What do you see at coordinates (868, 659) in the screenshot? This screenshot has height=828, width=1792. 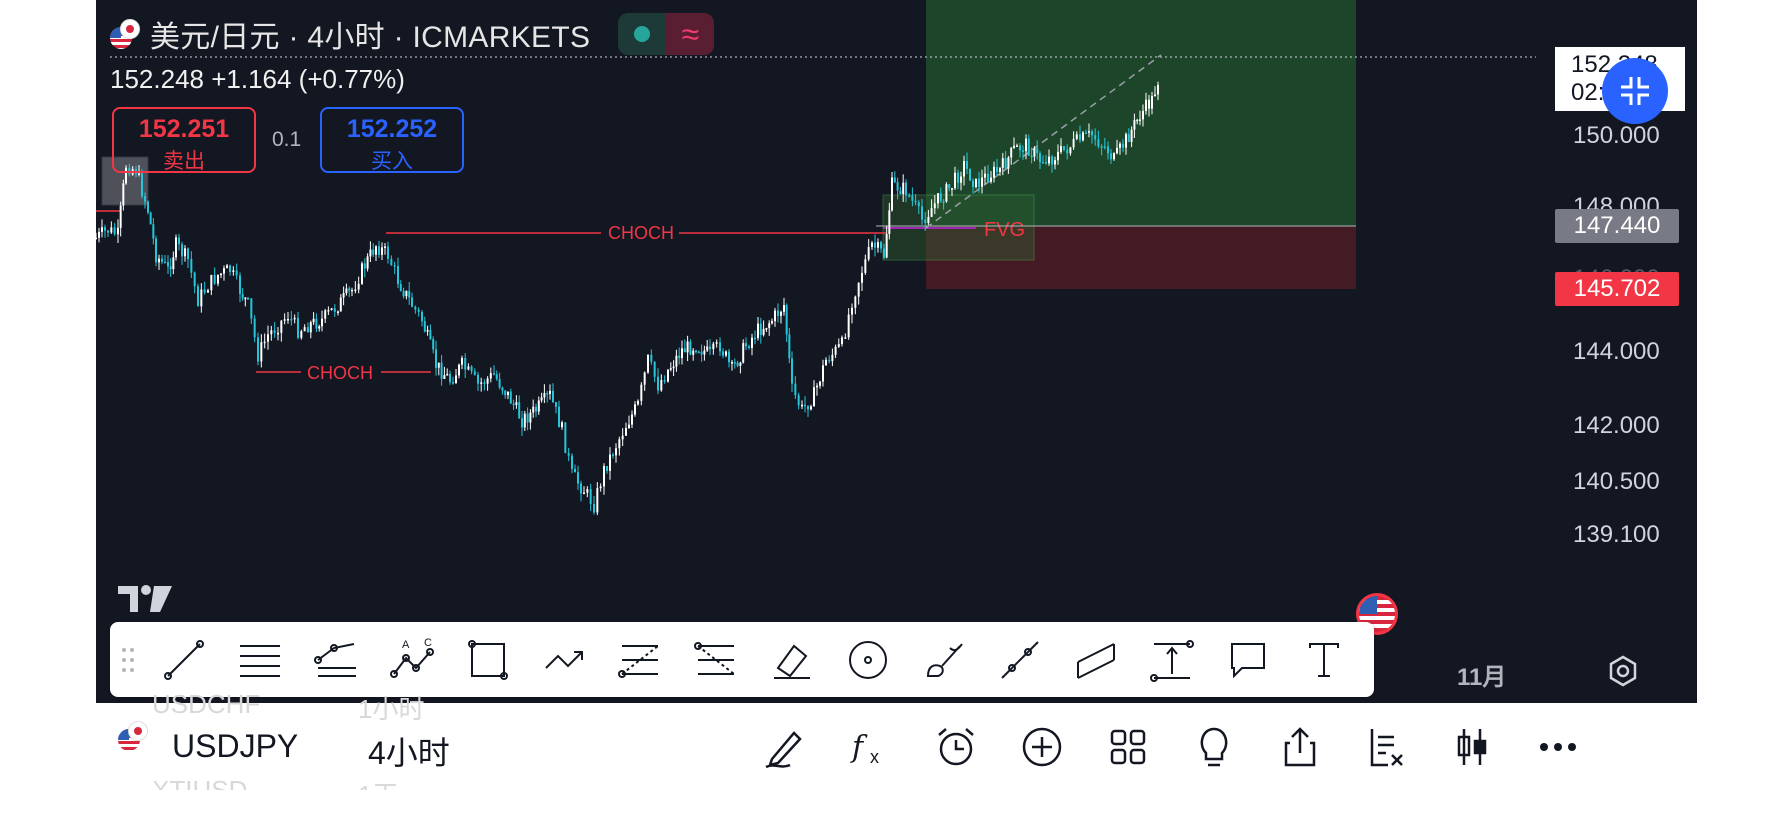 I see `circle-icon` at bounding box center [868, 659].